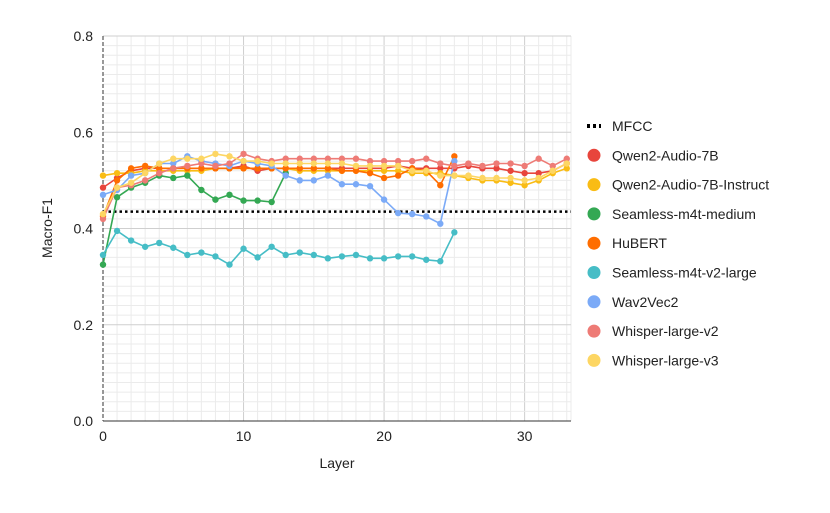 This screenshot has width=830, height=513. Describe the element at coordinates (632, 126) in the screenshot. I see `legend-label-mfcc: MFCC` at that location.